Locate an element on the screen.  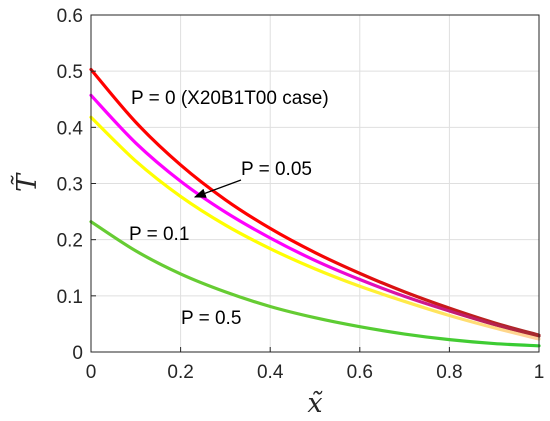
annotation-p05: P = 0.5 is located at coordinates (211, 318).